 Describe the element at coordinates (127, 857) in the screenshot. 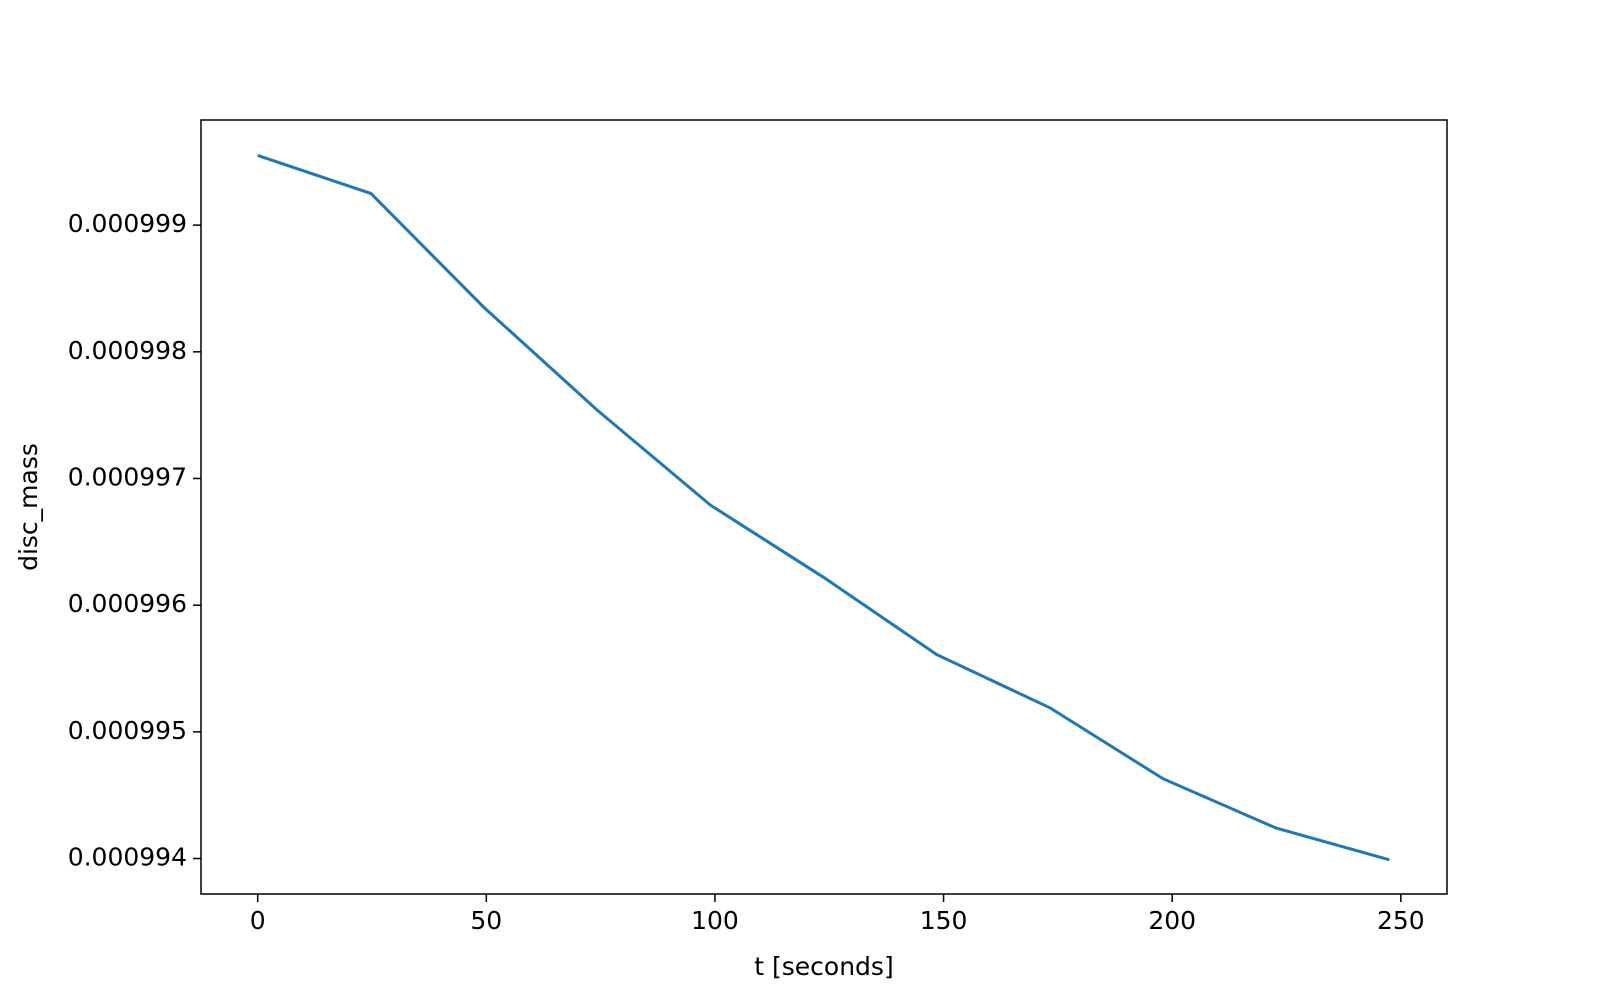

I see `y-tick-label: 0.000994` at that location.